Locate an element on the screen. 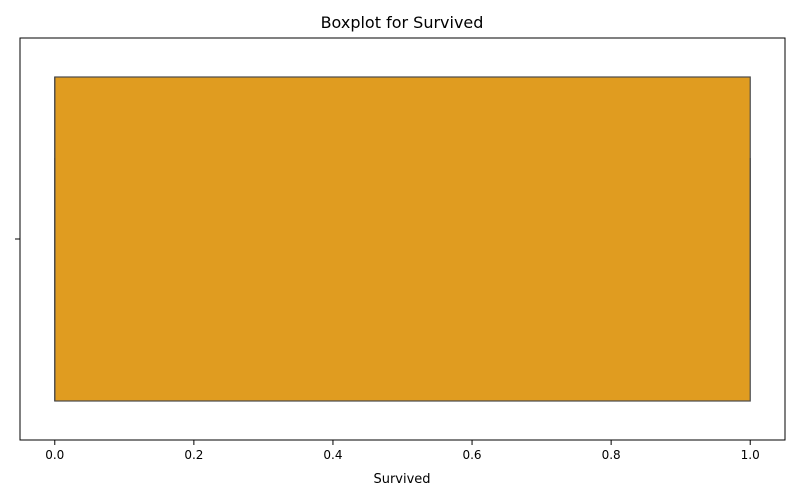  x-axis-label: Survived is located at coordinates (401, 479).